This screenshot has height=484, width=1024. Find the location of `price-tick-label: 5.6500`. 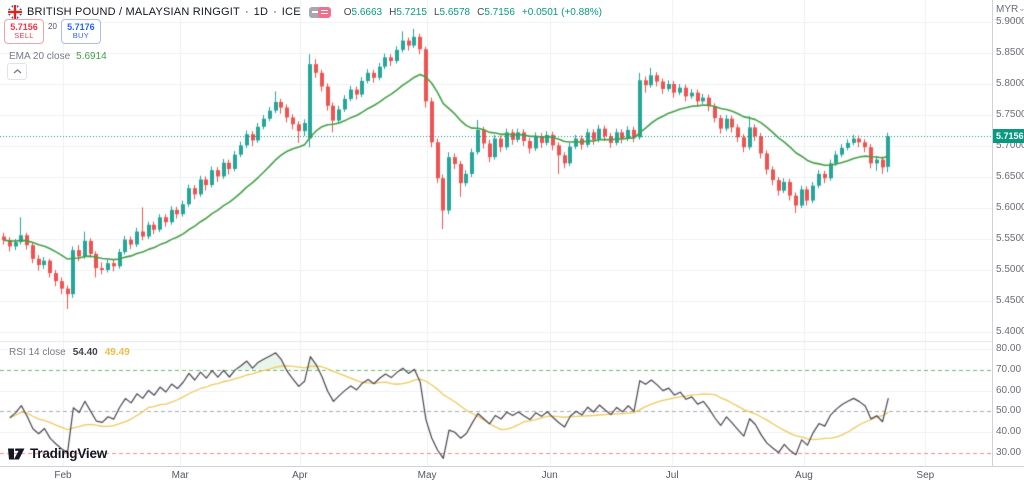

price-tick-label: 5.6500 is located at coordinates (1010, 176).